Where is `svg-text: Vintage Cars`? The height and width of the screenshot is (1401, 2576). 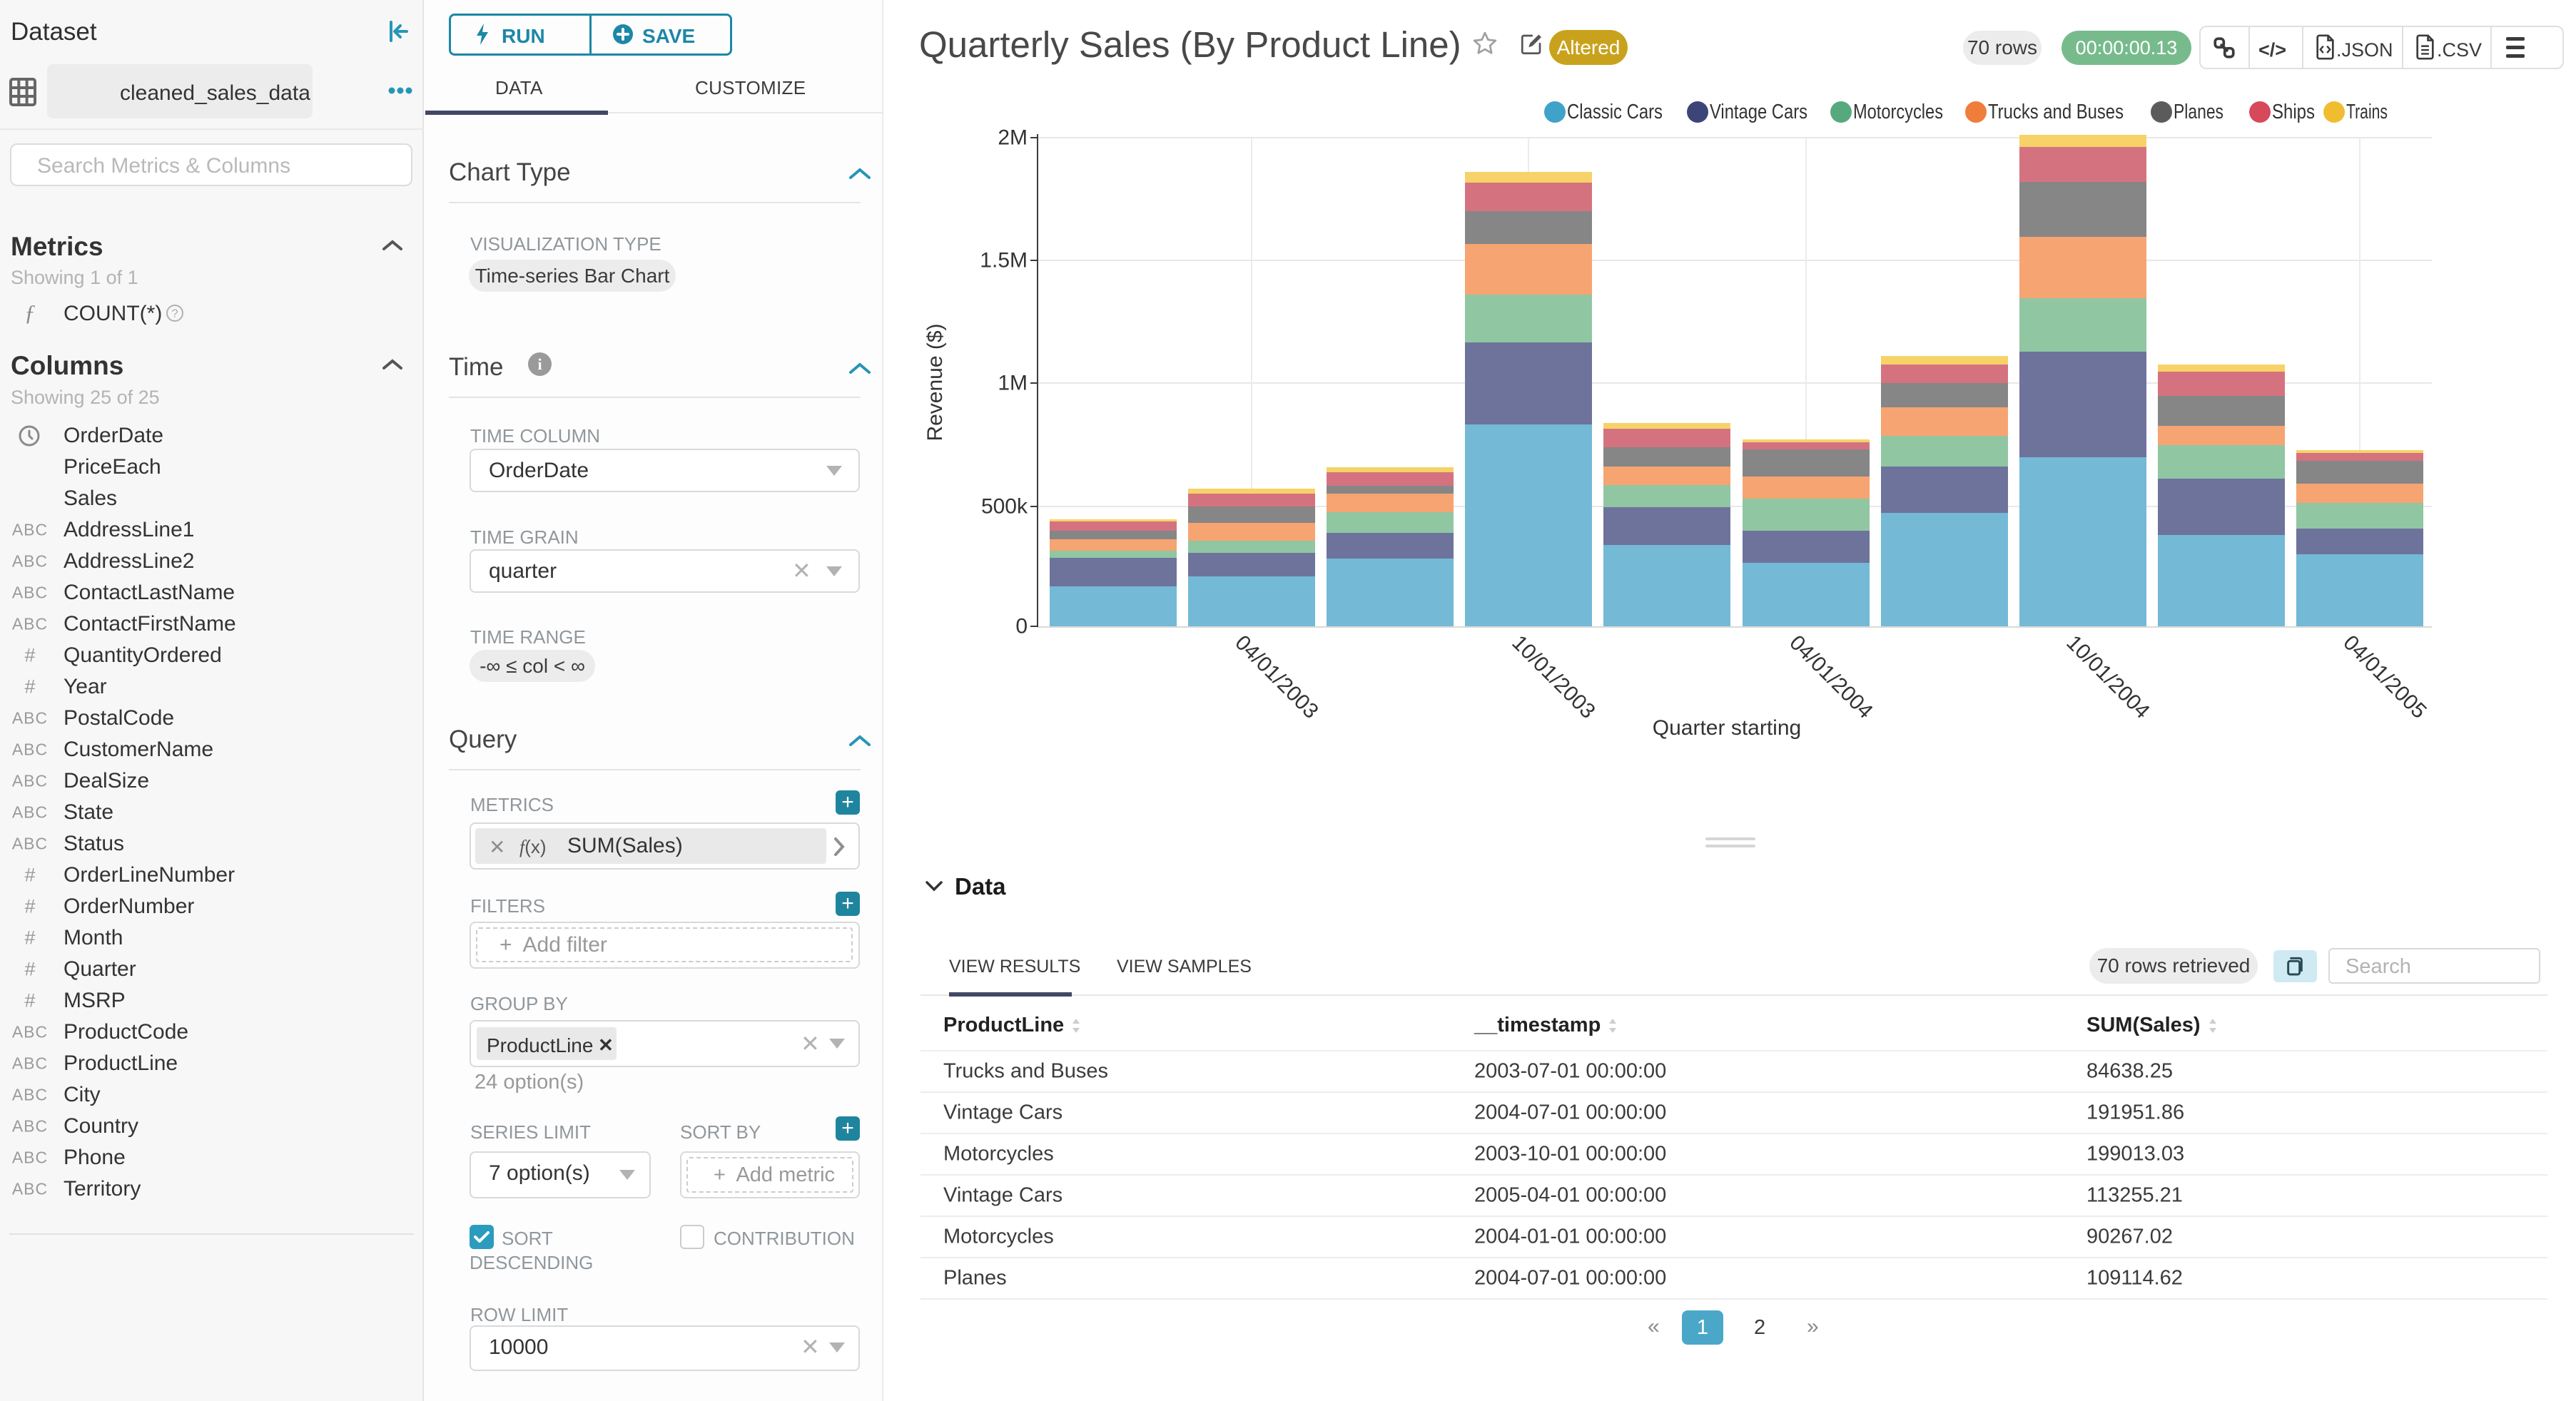
svg-text: Vintage Cars is located at coordinates (1759, 112).